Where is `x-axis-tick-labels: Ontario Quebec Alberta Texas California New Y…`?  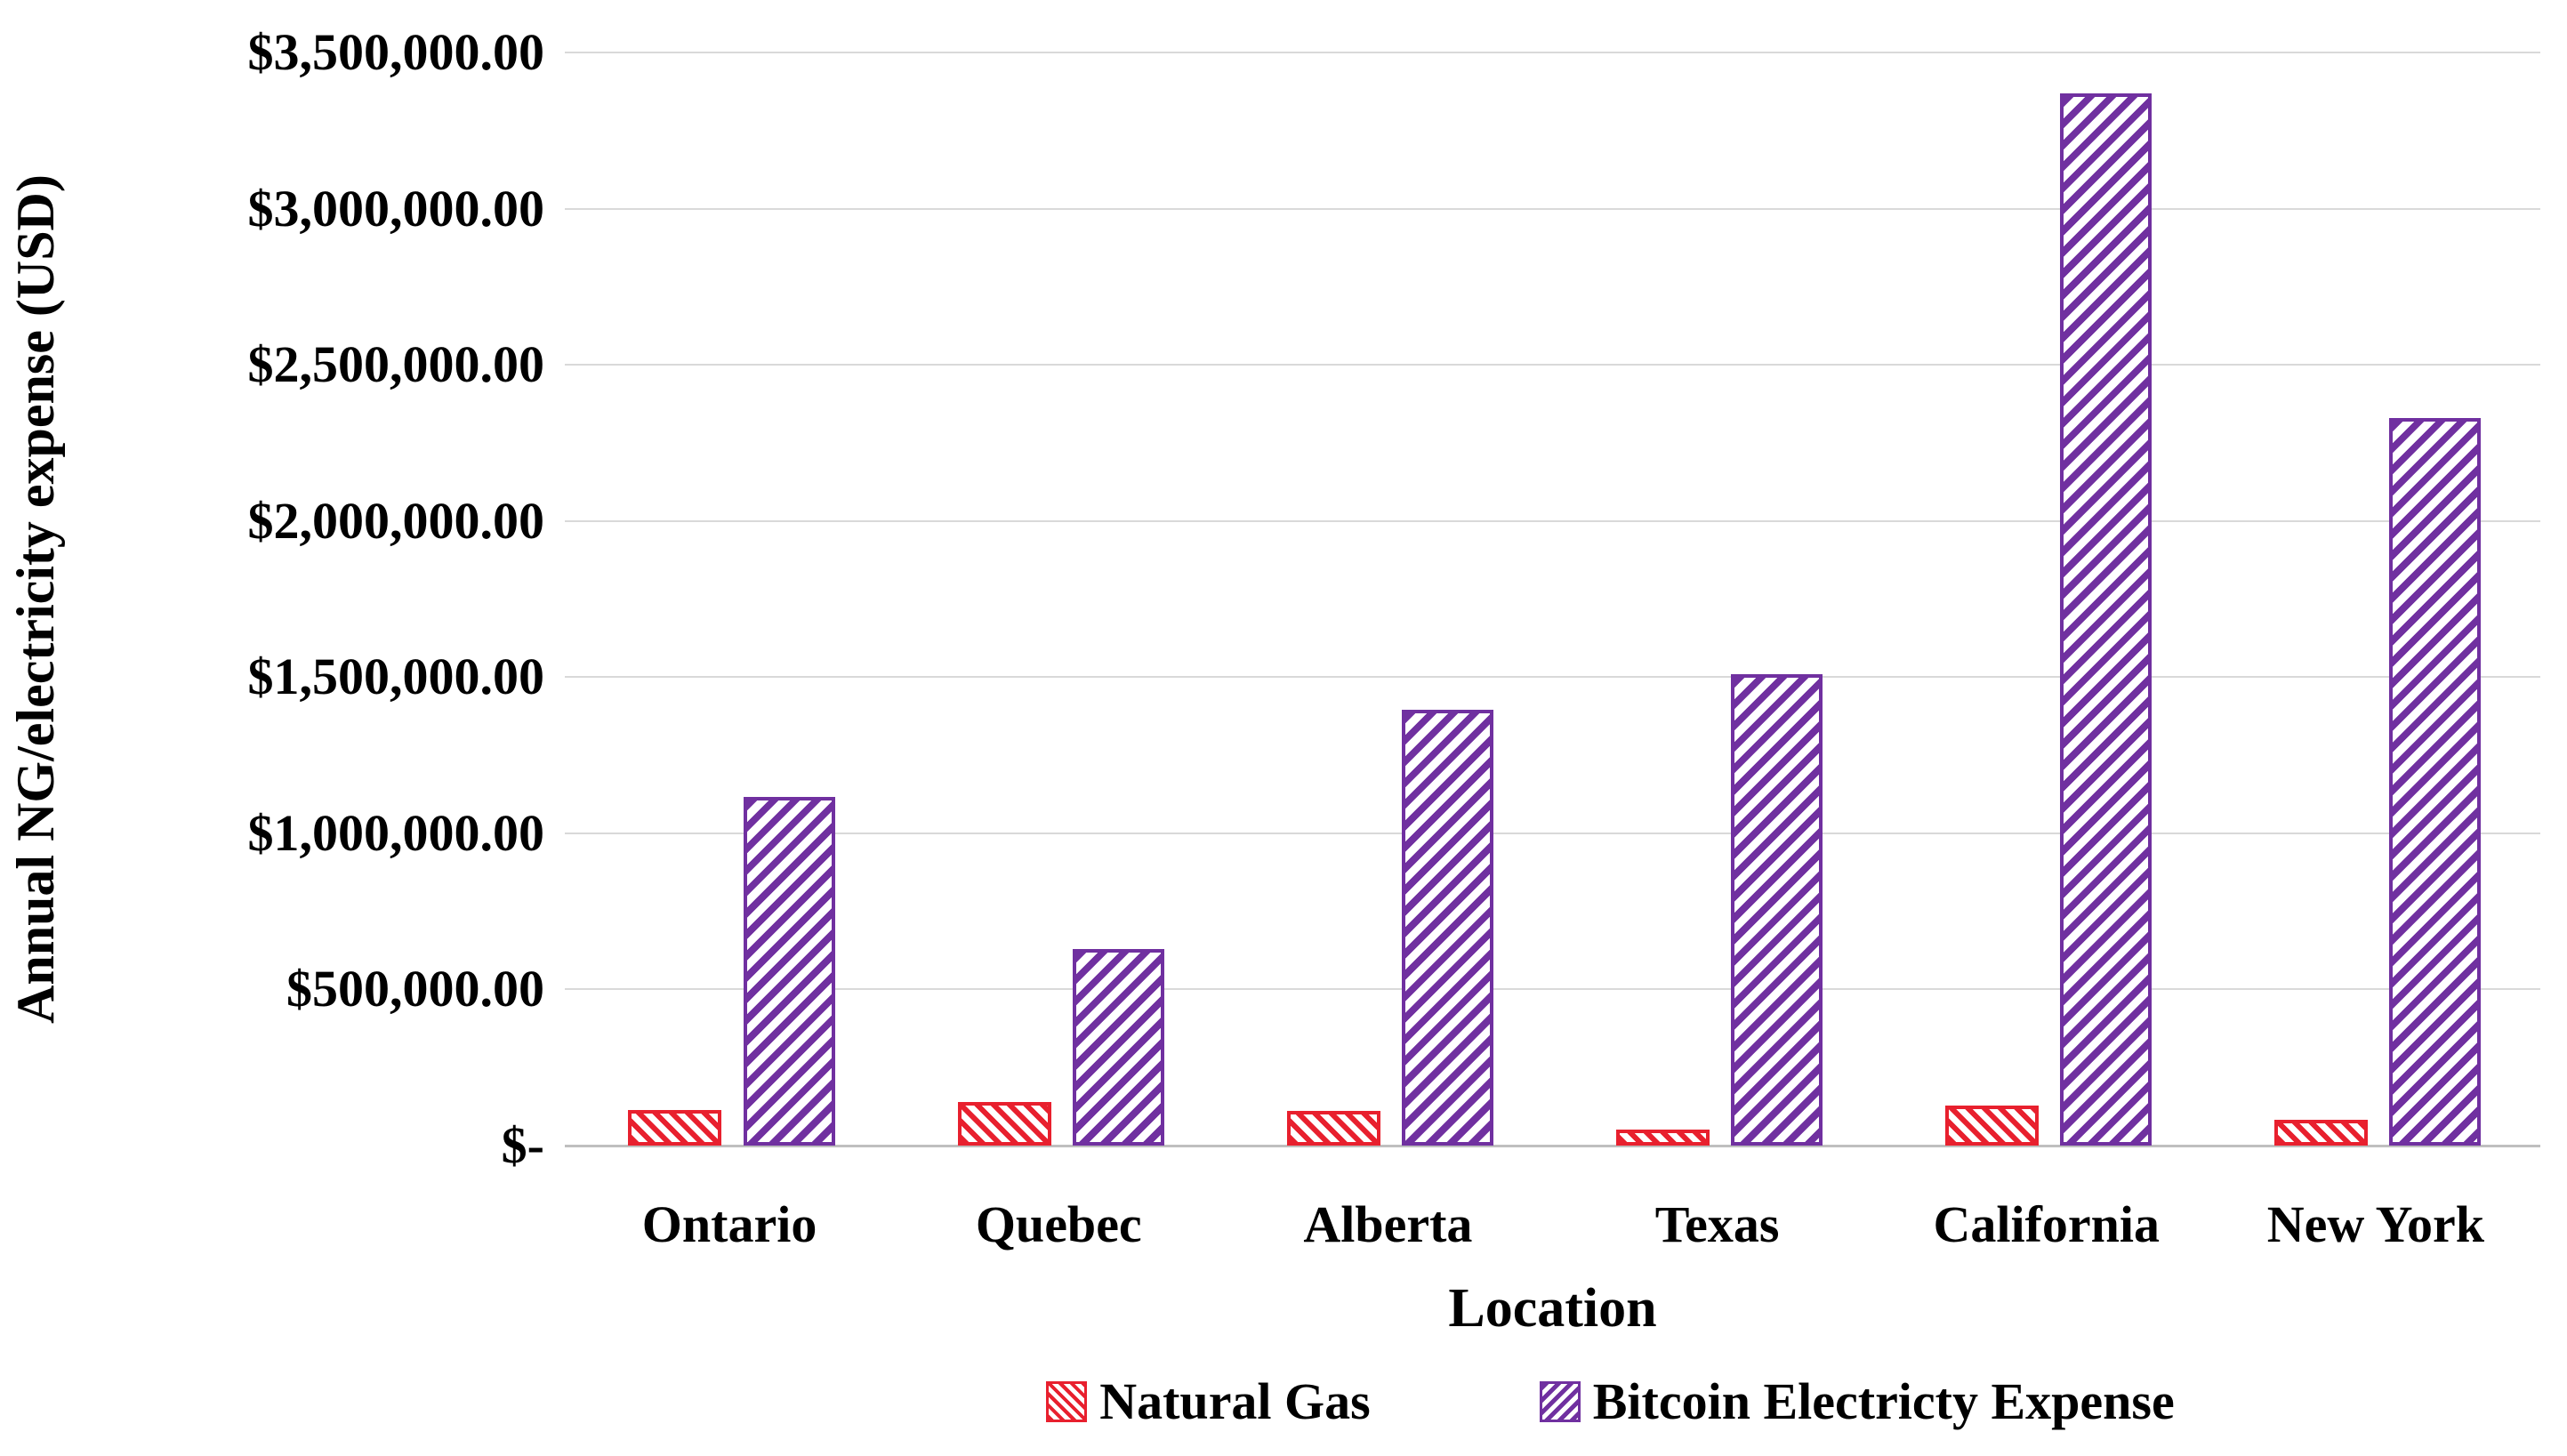 x-axis-tick-labels: Ontario Quebec Alberta Texas California New Y… is located at coordinates (1552, 1227).